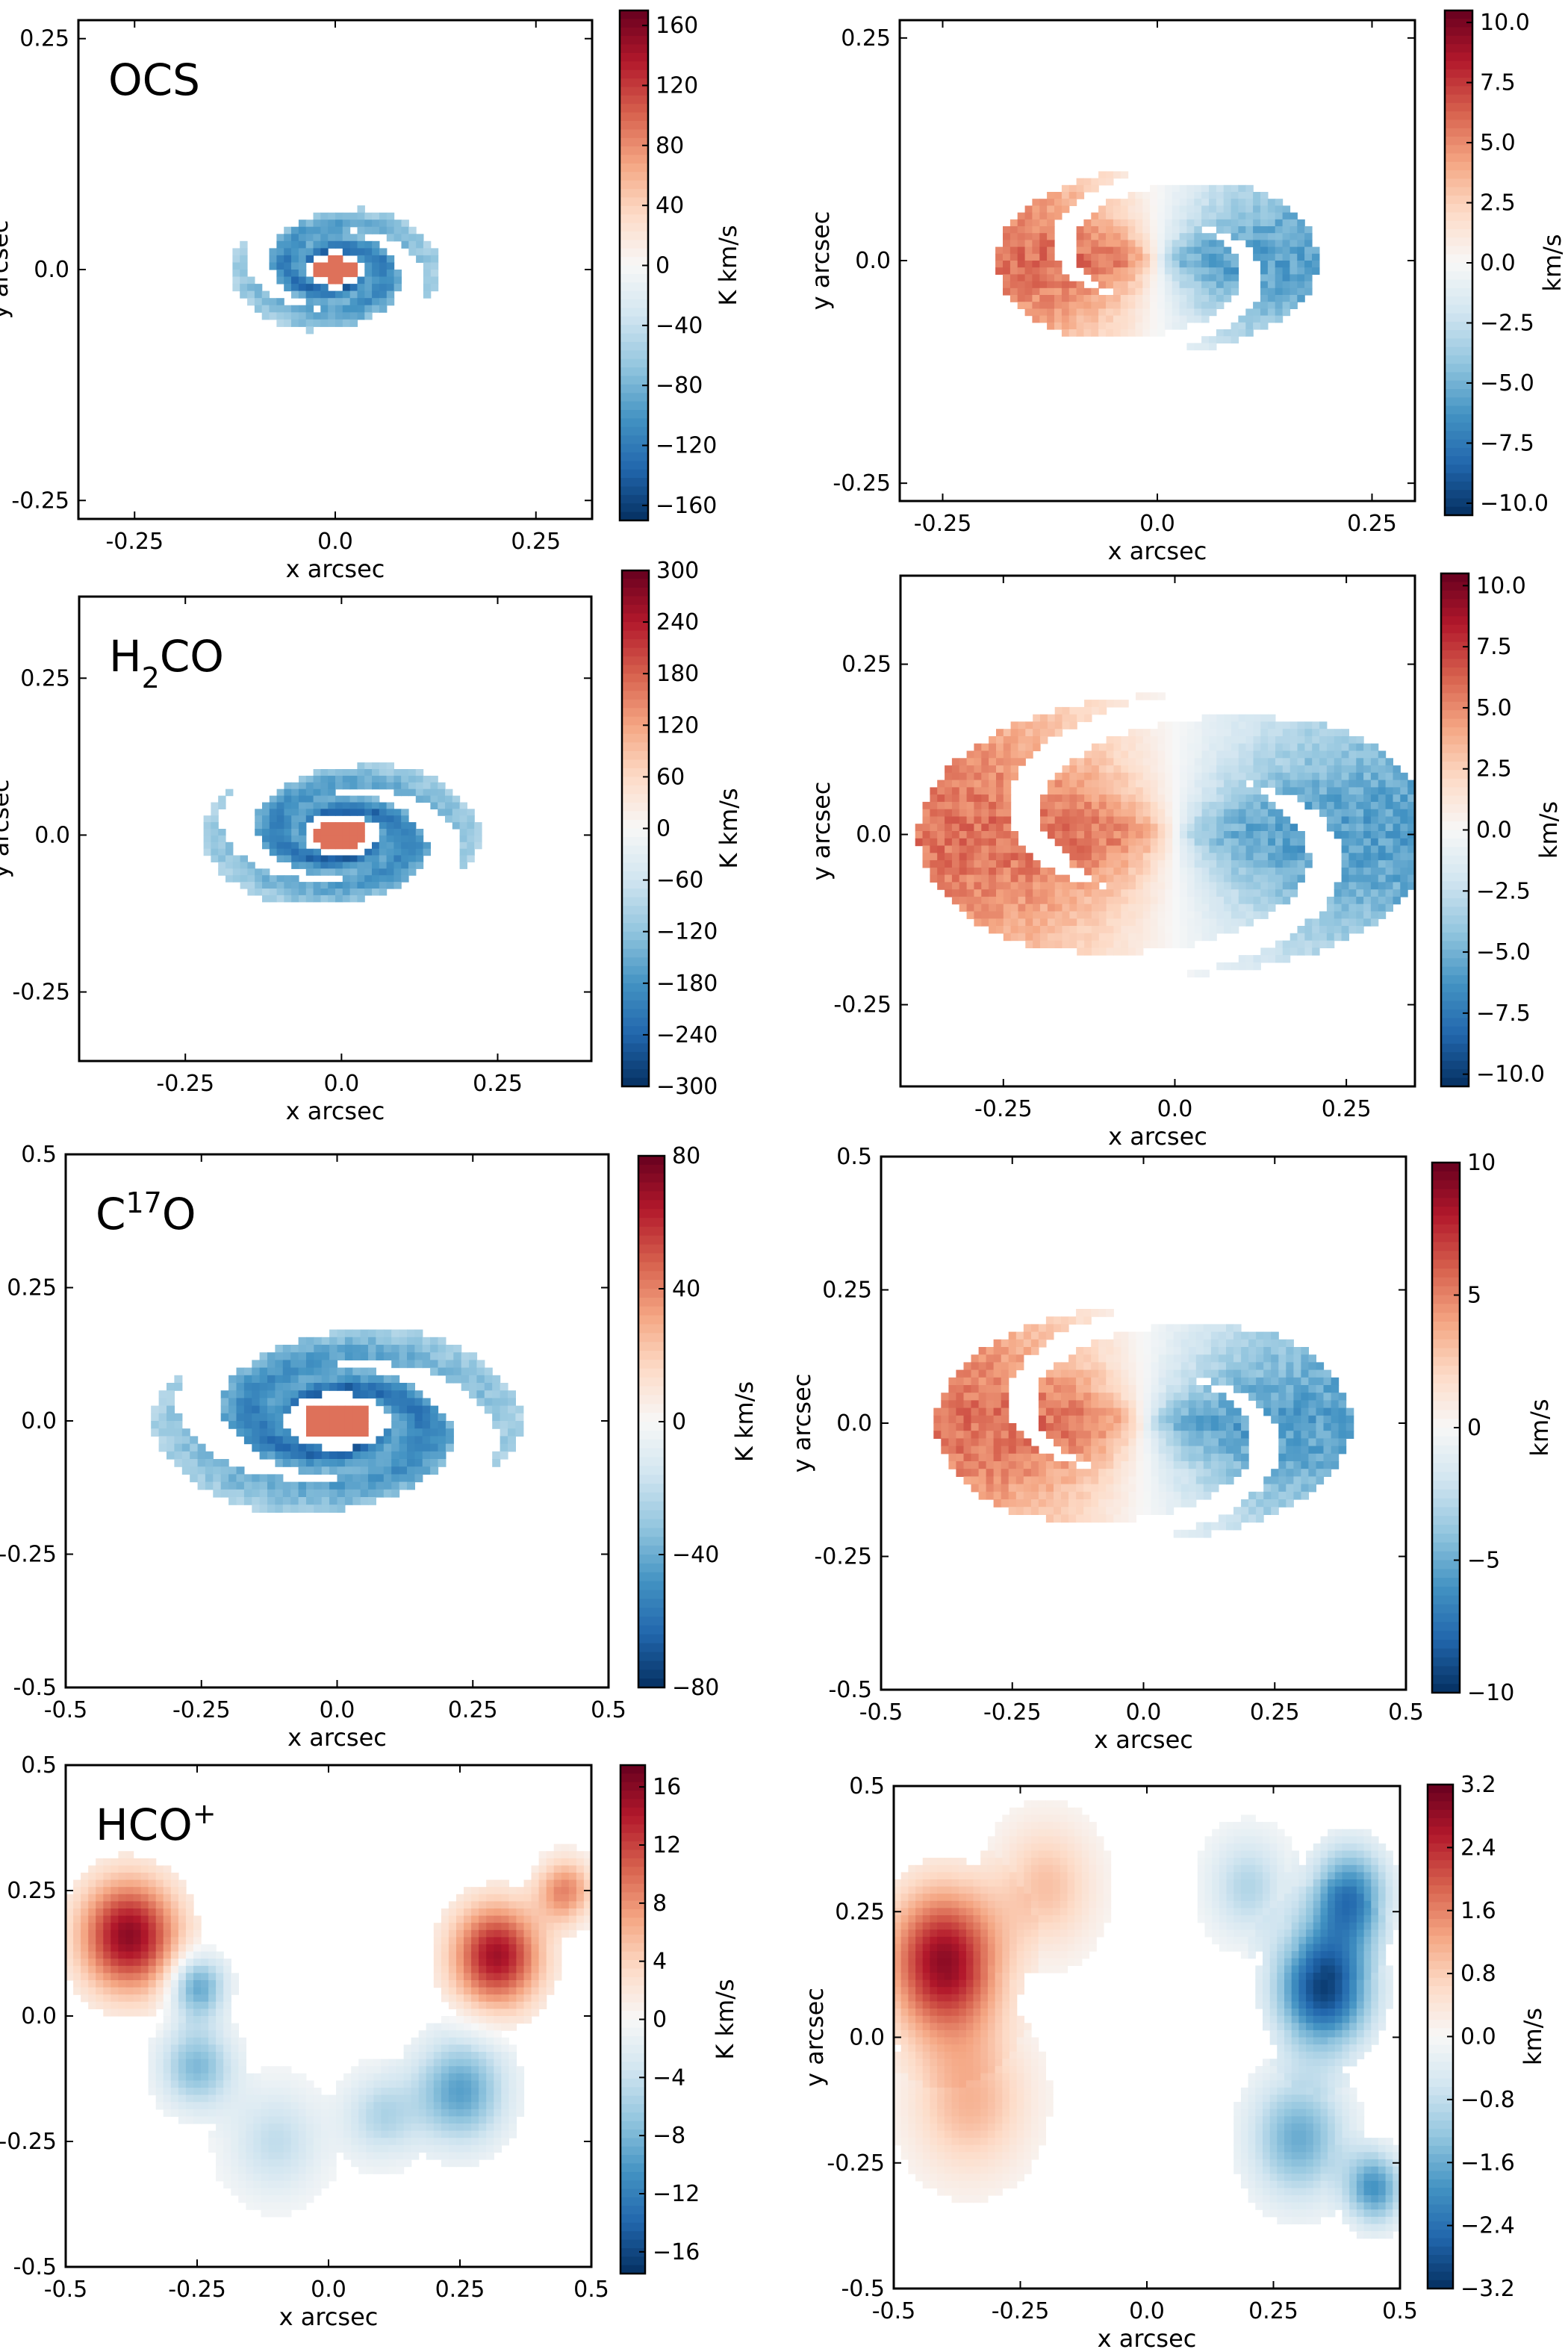 The width and height of the screenshot is (1568, 2352). Describe the element at coordinates (1503, 1014) in the screenshot. I see `colorbar-tick-label: −7.5` at that location.